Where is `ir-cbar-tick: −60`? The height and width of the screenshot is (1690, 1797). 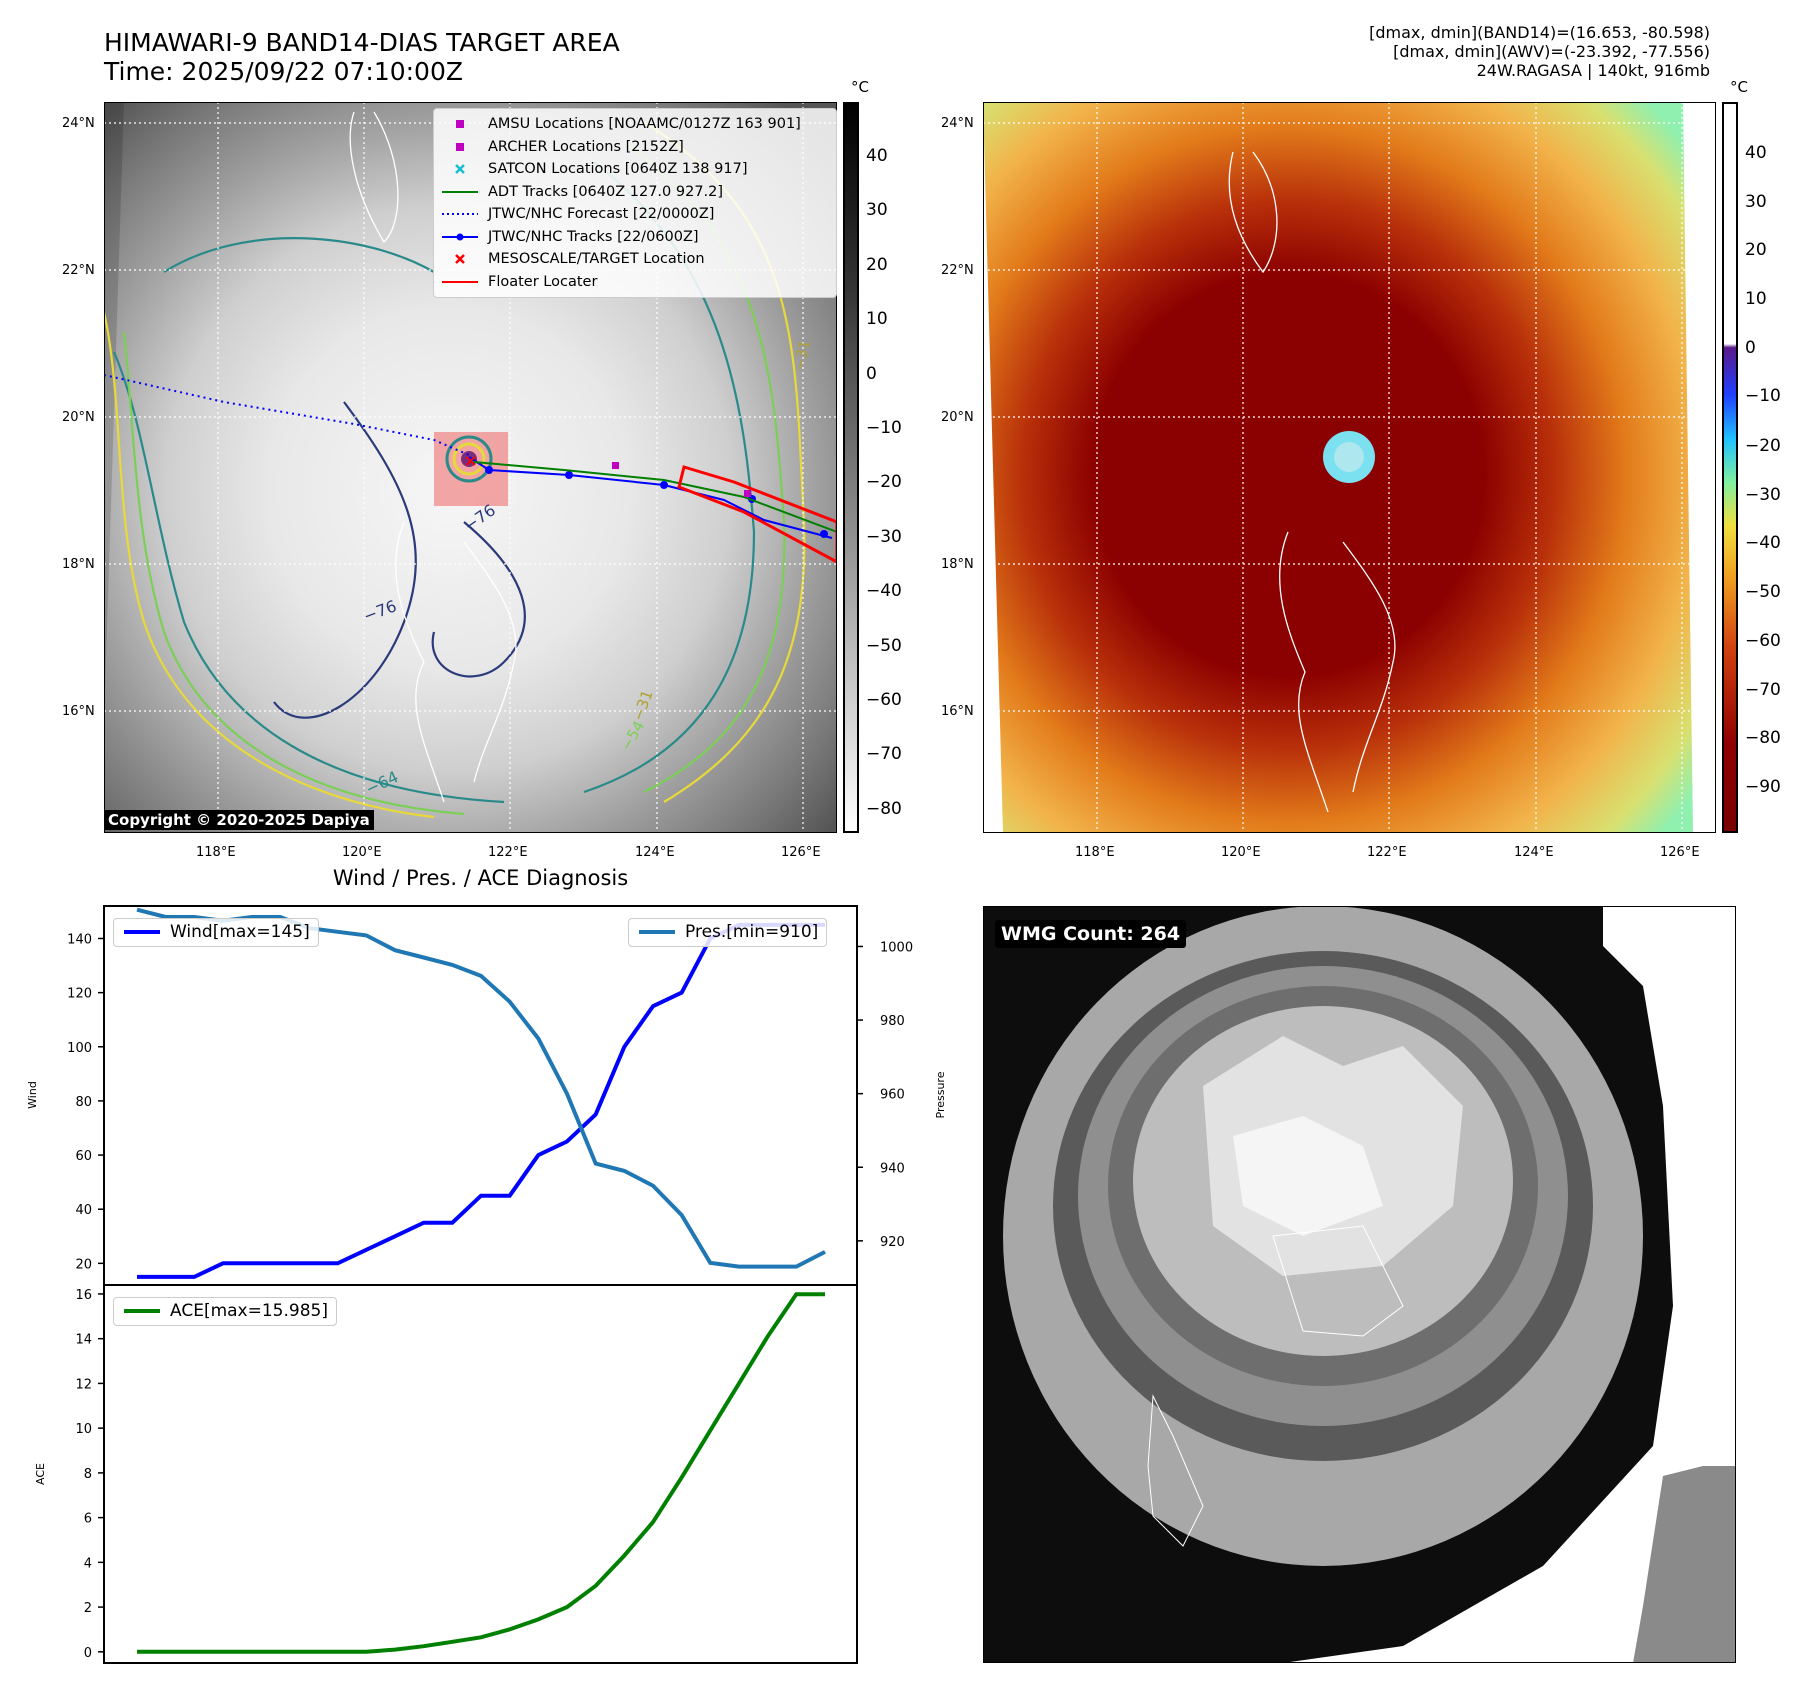
ir-cbar-tick: −60 is located at coordinates (884, 700).